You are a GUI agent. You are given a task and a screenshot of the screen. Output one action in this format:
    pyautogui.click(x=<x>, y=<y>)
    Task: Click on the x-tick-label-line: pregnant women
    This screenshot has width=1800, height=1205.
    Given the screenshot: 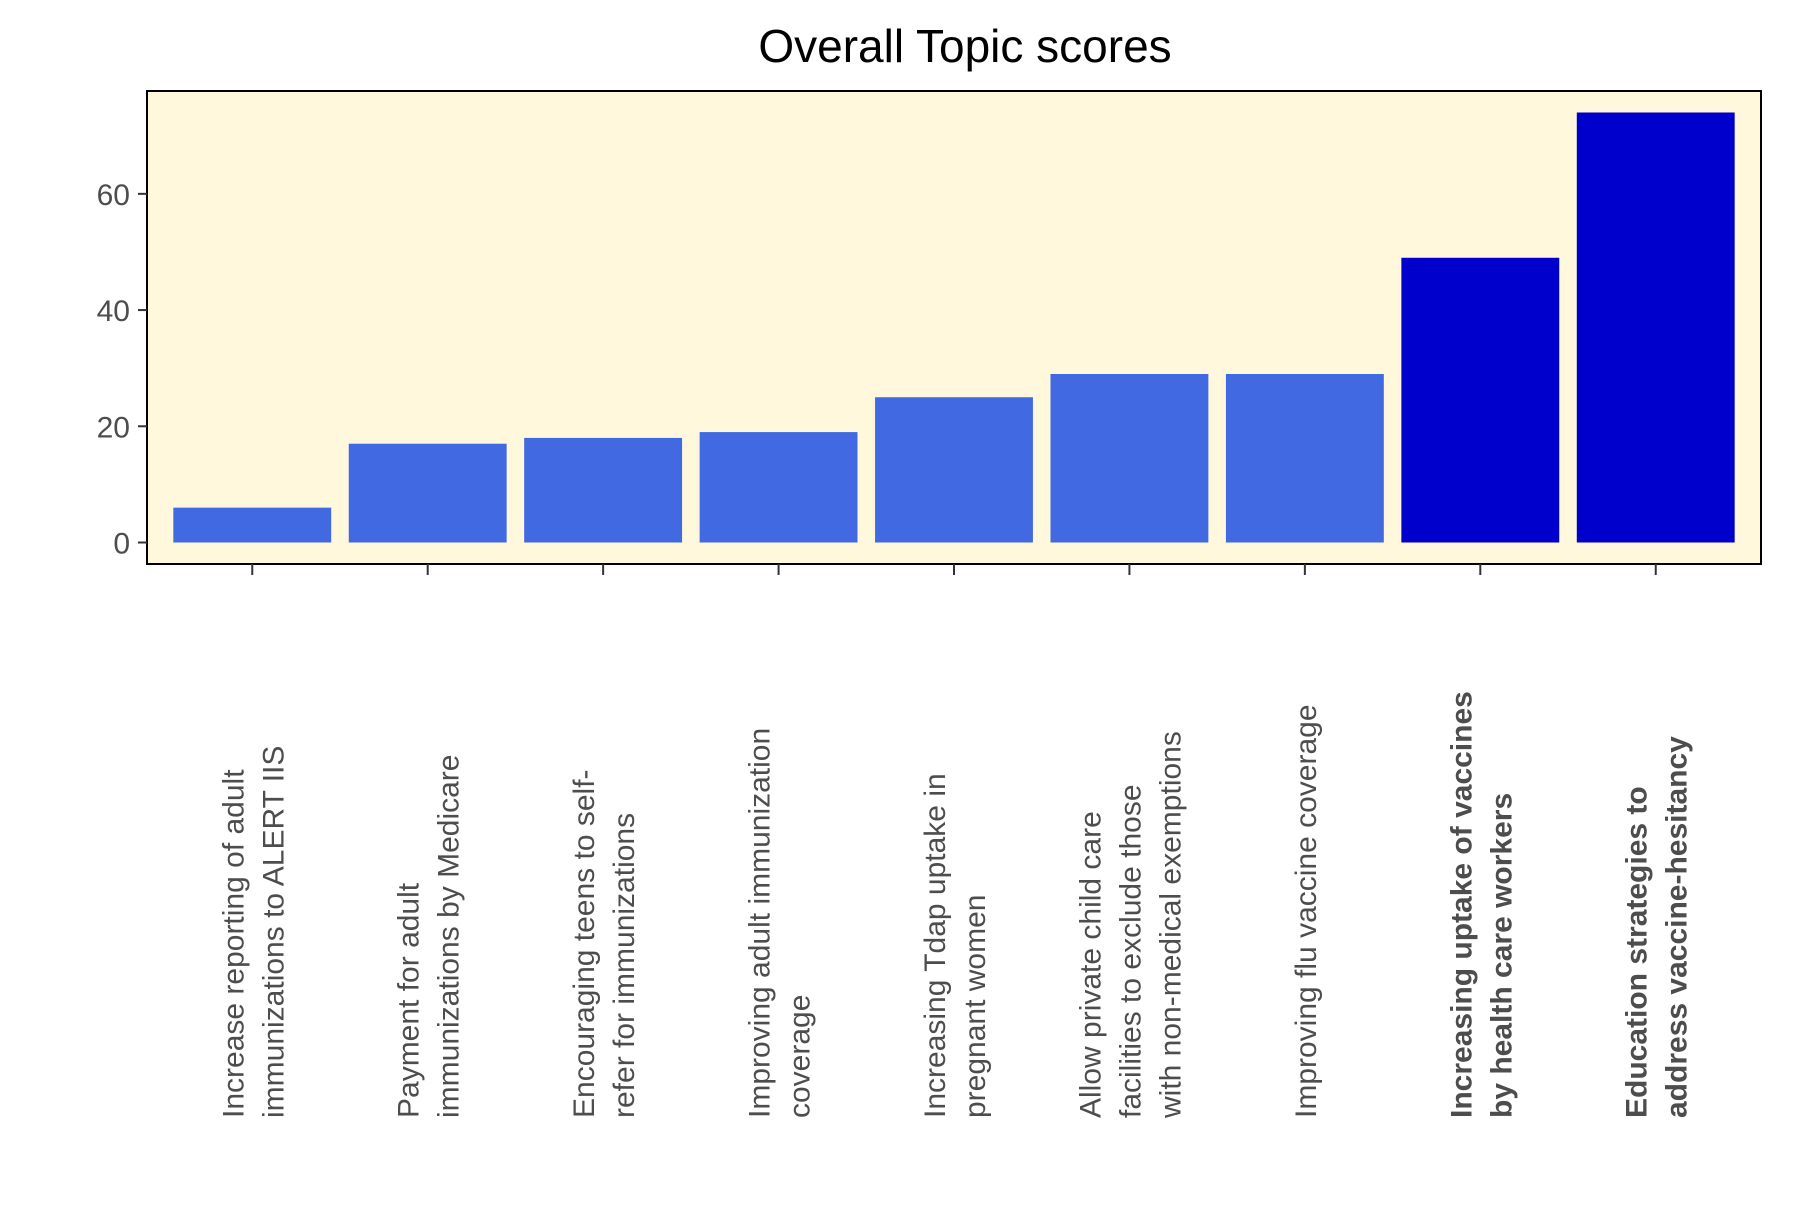 What is the action you would take?
    pyautogui.click(x=975, y=1006)
    